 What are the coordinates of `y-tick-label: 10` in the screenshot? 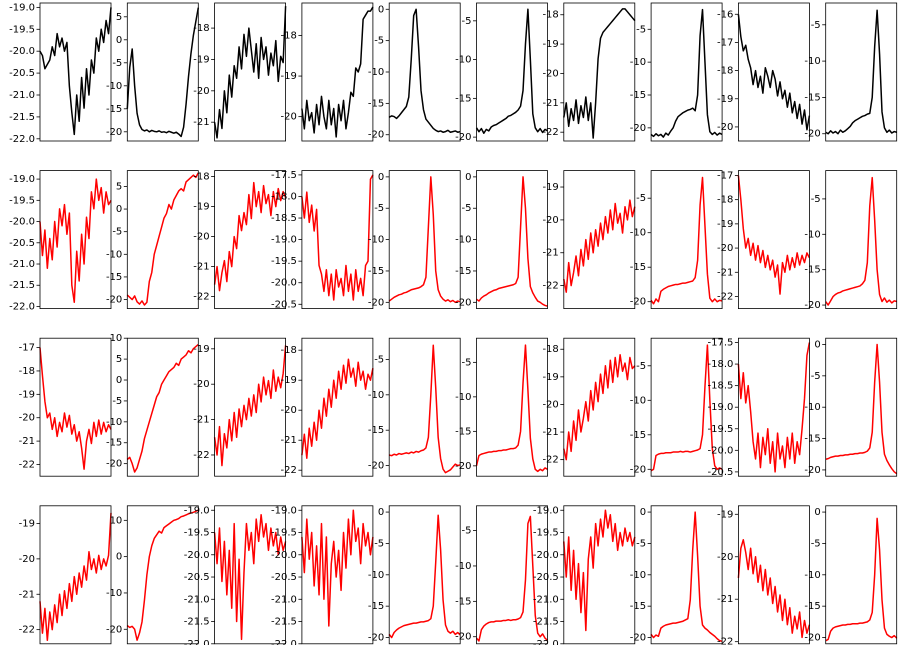 It's located at (116, 520).